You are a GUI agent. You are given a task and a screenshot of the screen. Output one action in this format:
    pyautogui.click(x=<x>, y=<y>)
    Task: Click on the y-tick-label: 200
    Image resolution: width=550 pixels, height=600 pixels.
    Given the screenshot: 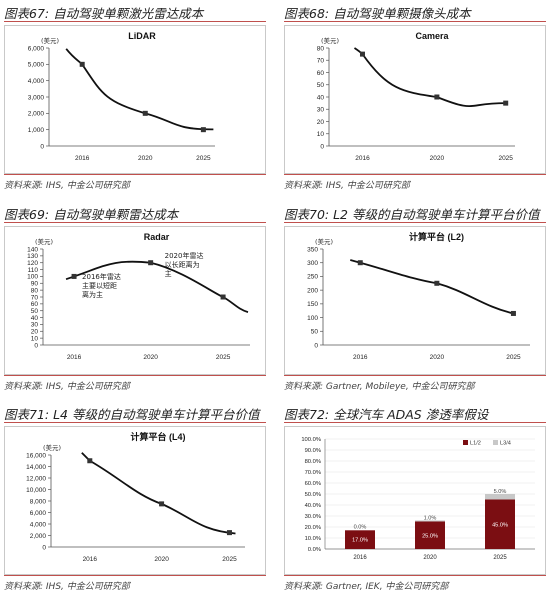 What is the action you would take?
    pyautogui.click(x=312, y=290)
    